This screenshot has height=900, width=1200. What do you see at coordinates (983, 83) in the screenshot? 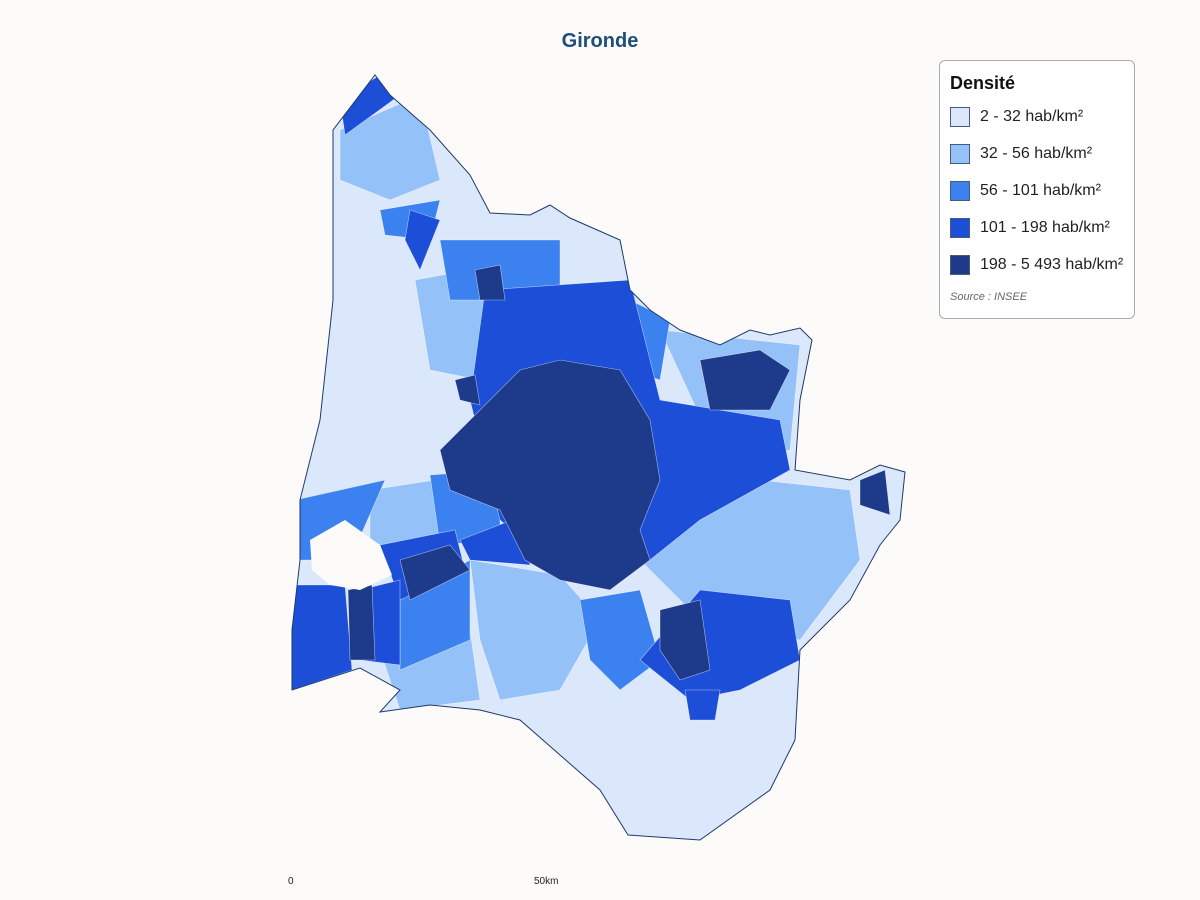
I see `legend-title: Densité` at bounding box center [983, 83].